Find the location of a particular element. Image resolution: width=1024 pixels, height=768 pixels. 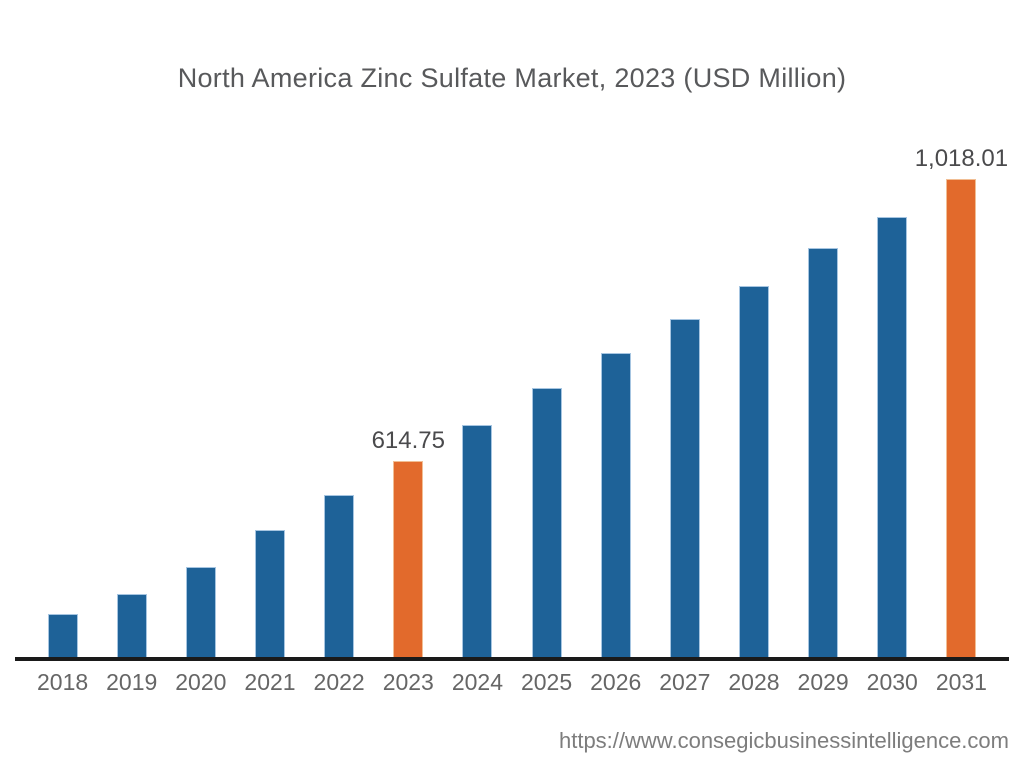

bar-column-2020 is located at coordinates (200, 388).